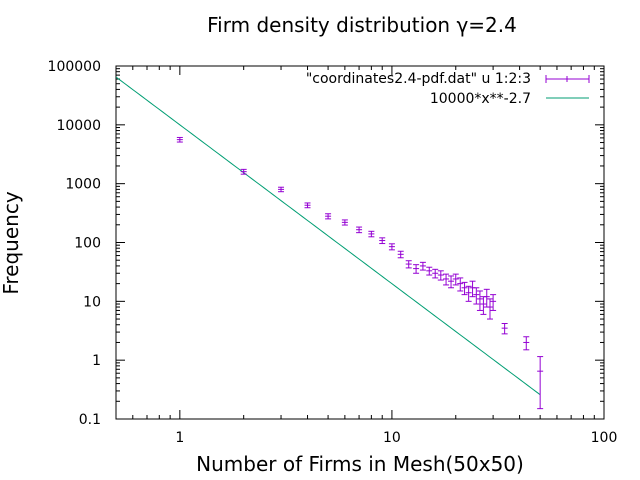 This screenshot has width=640, height=480. What do you see at coordinates (78, 126) in the screenshot?
I see `y-tick-label: 10000` at bounding box center [78, 126].